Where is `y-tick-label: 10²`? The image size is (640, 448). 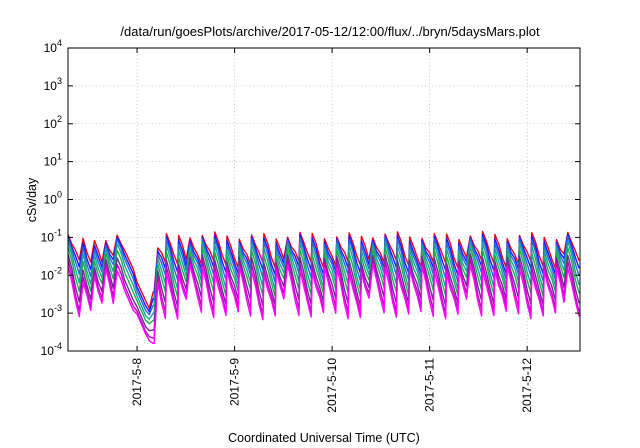
y-tick-label: 10² is located at coordinates (53, 122).